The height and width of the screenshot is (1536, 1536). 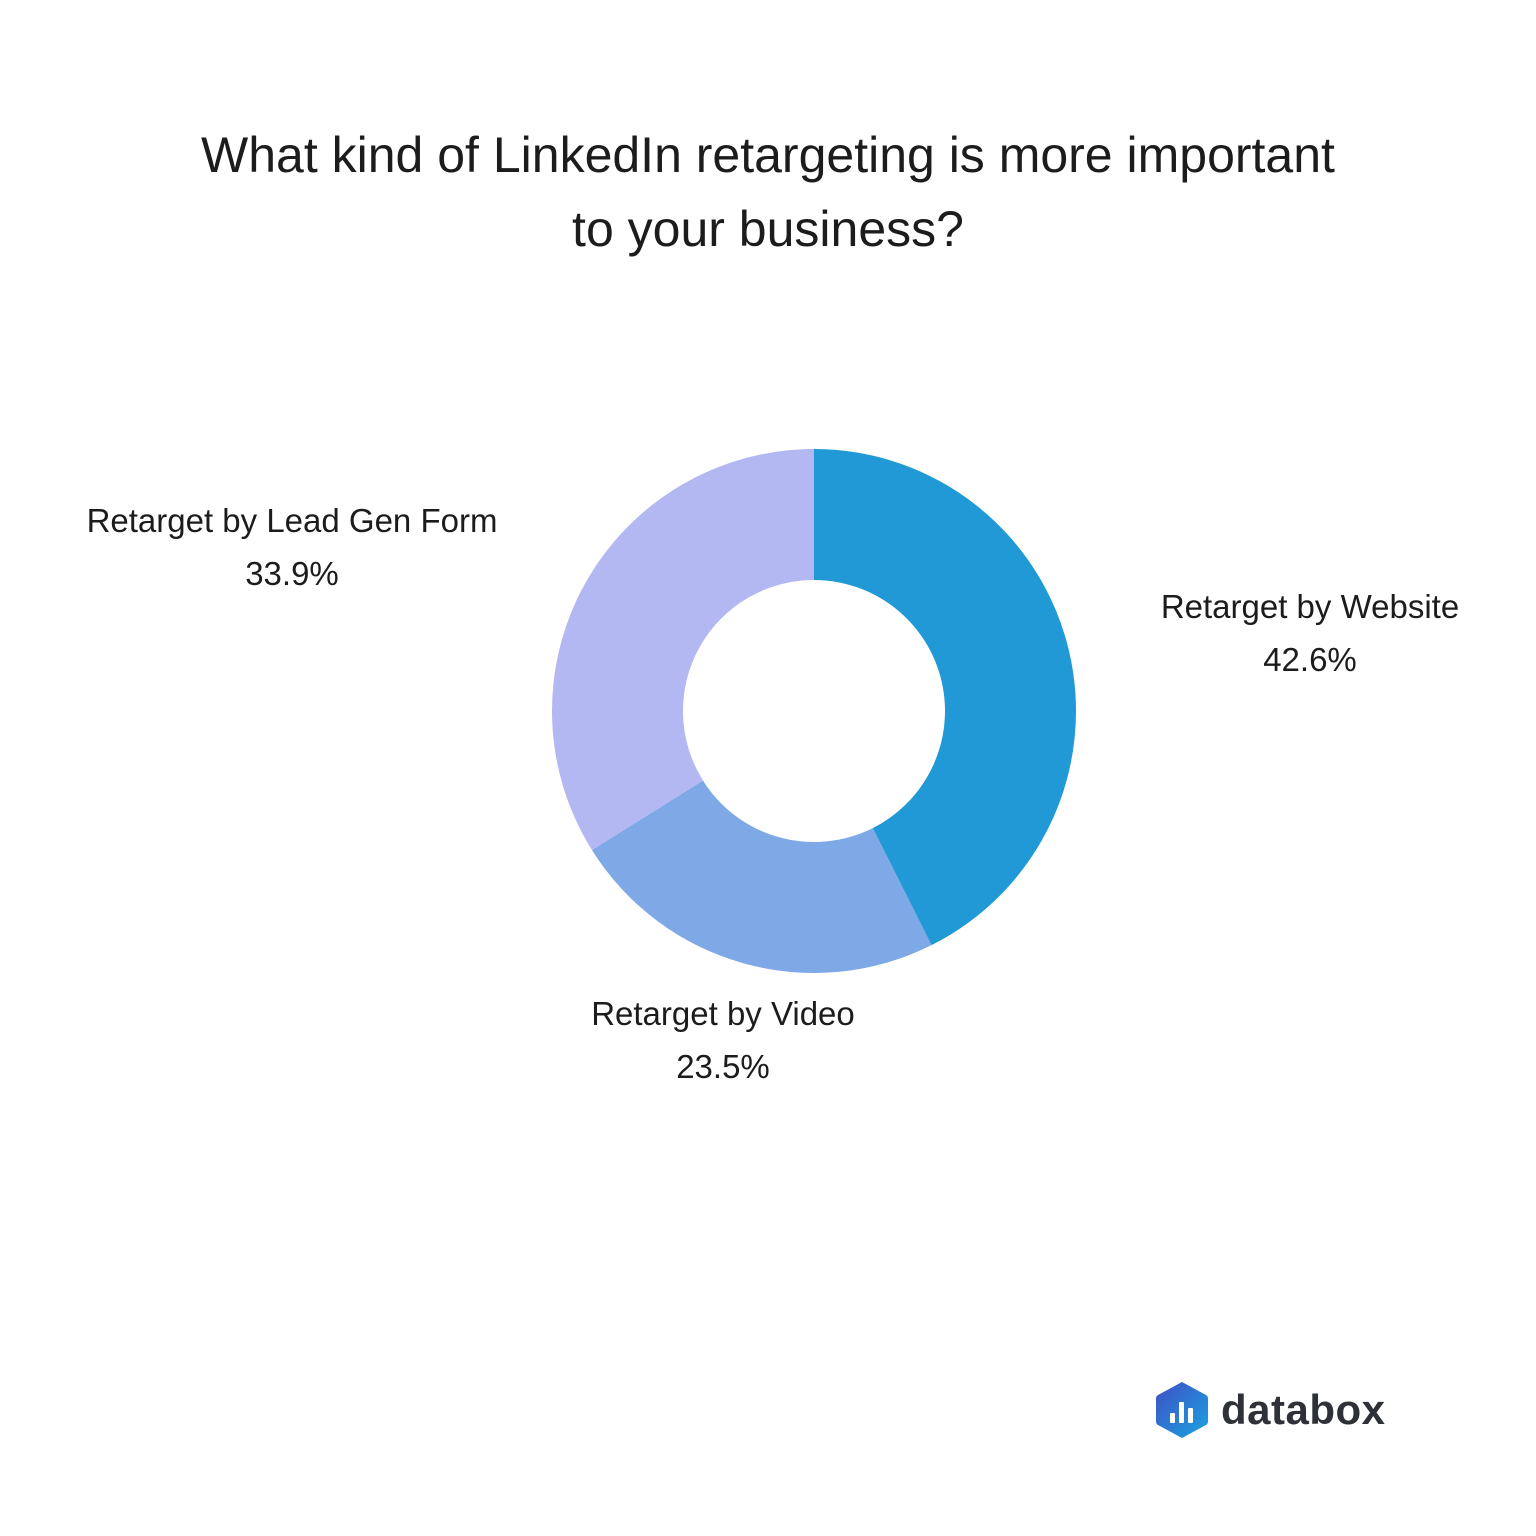 What do you see at coordinates (723, 1013) in the screenshot?
I see `label-video-name: Retarget by Video` at bounding box center [723, 1013].